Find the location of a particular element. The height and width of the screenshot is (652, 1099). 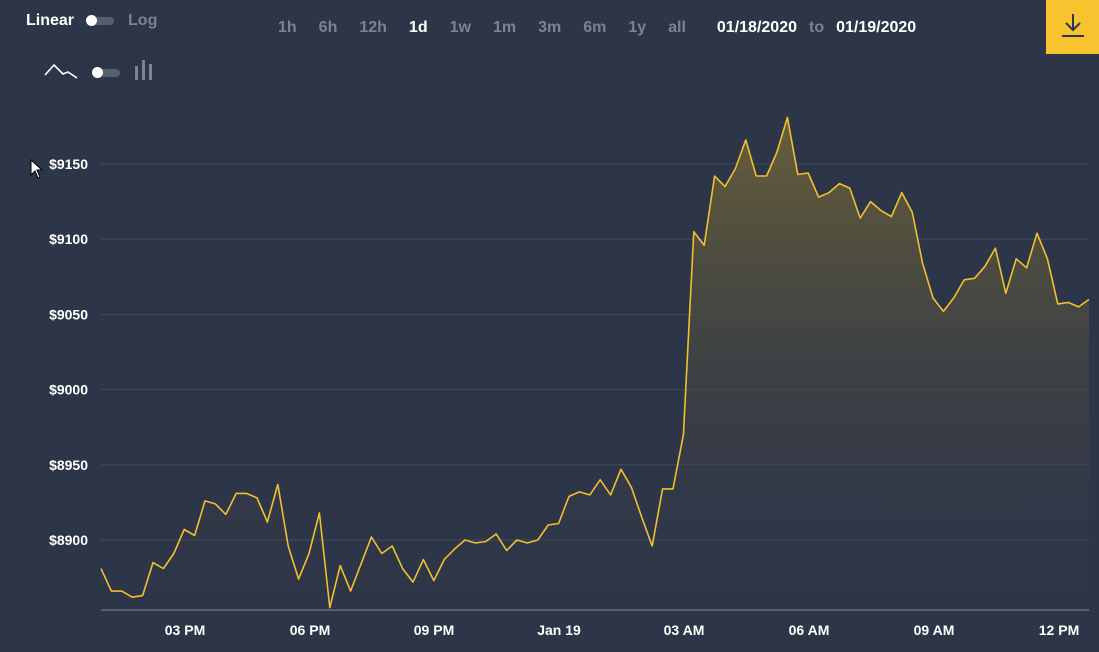

date-separator: to is located at coordinates (816, 27).